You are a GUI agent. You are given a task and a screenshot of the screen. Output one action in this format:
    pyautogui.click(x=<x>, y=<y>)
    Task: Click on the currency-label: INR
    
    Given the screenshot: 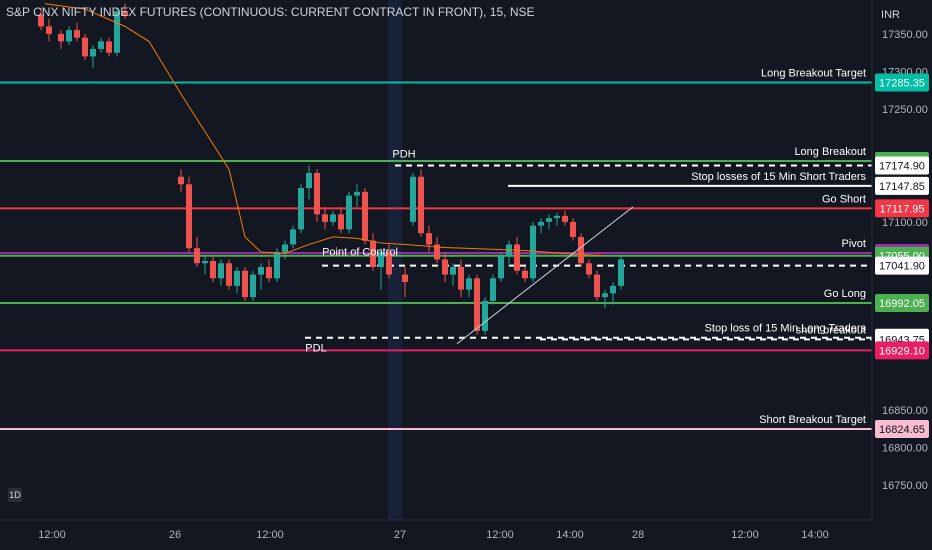 What is the action you would take?
    pyautogui.click(x=890, y=15)
    